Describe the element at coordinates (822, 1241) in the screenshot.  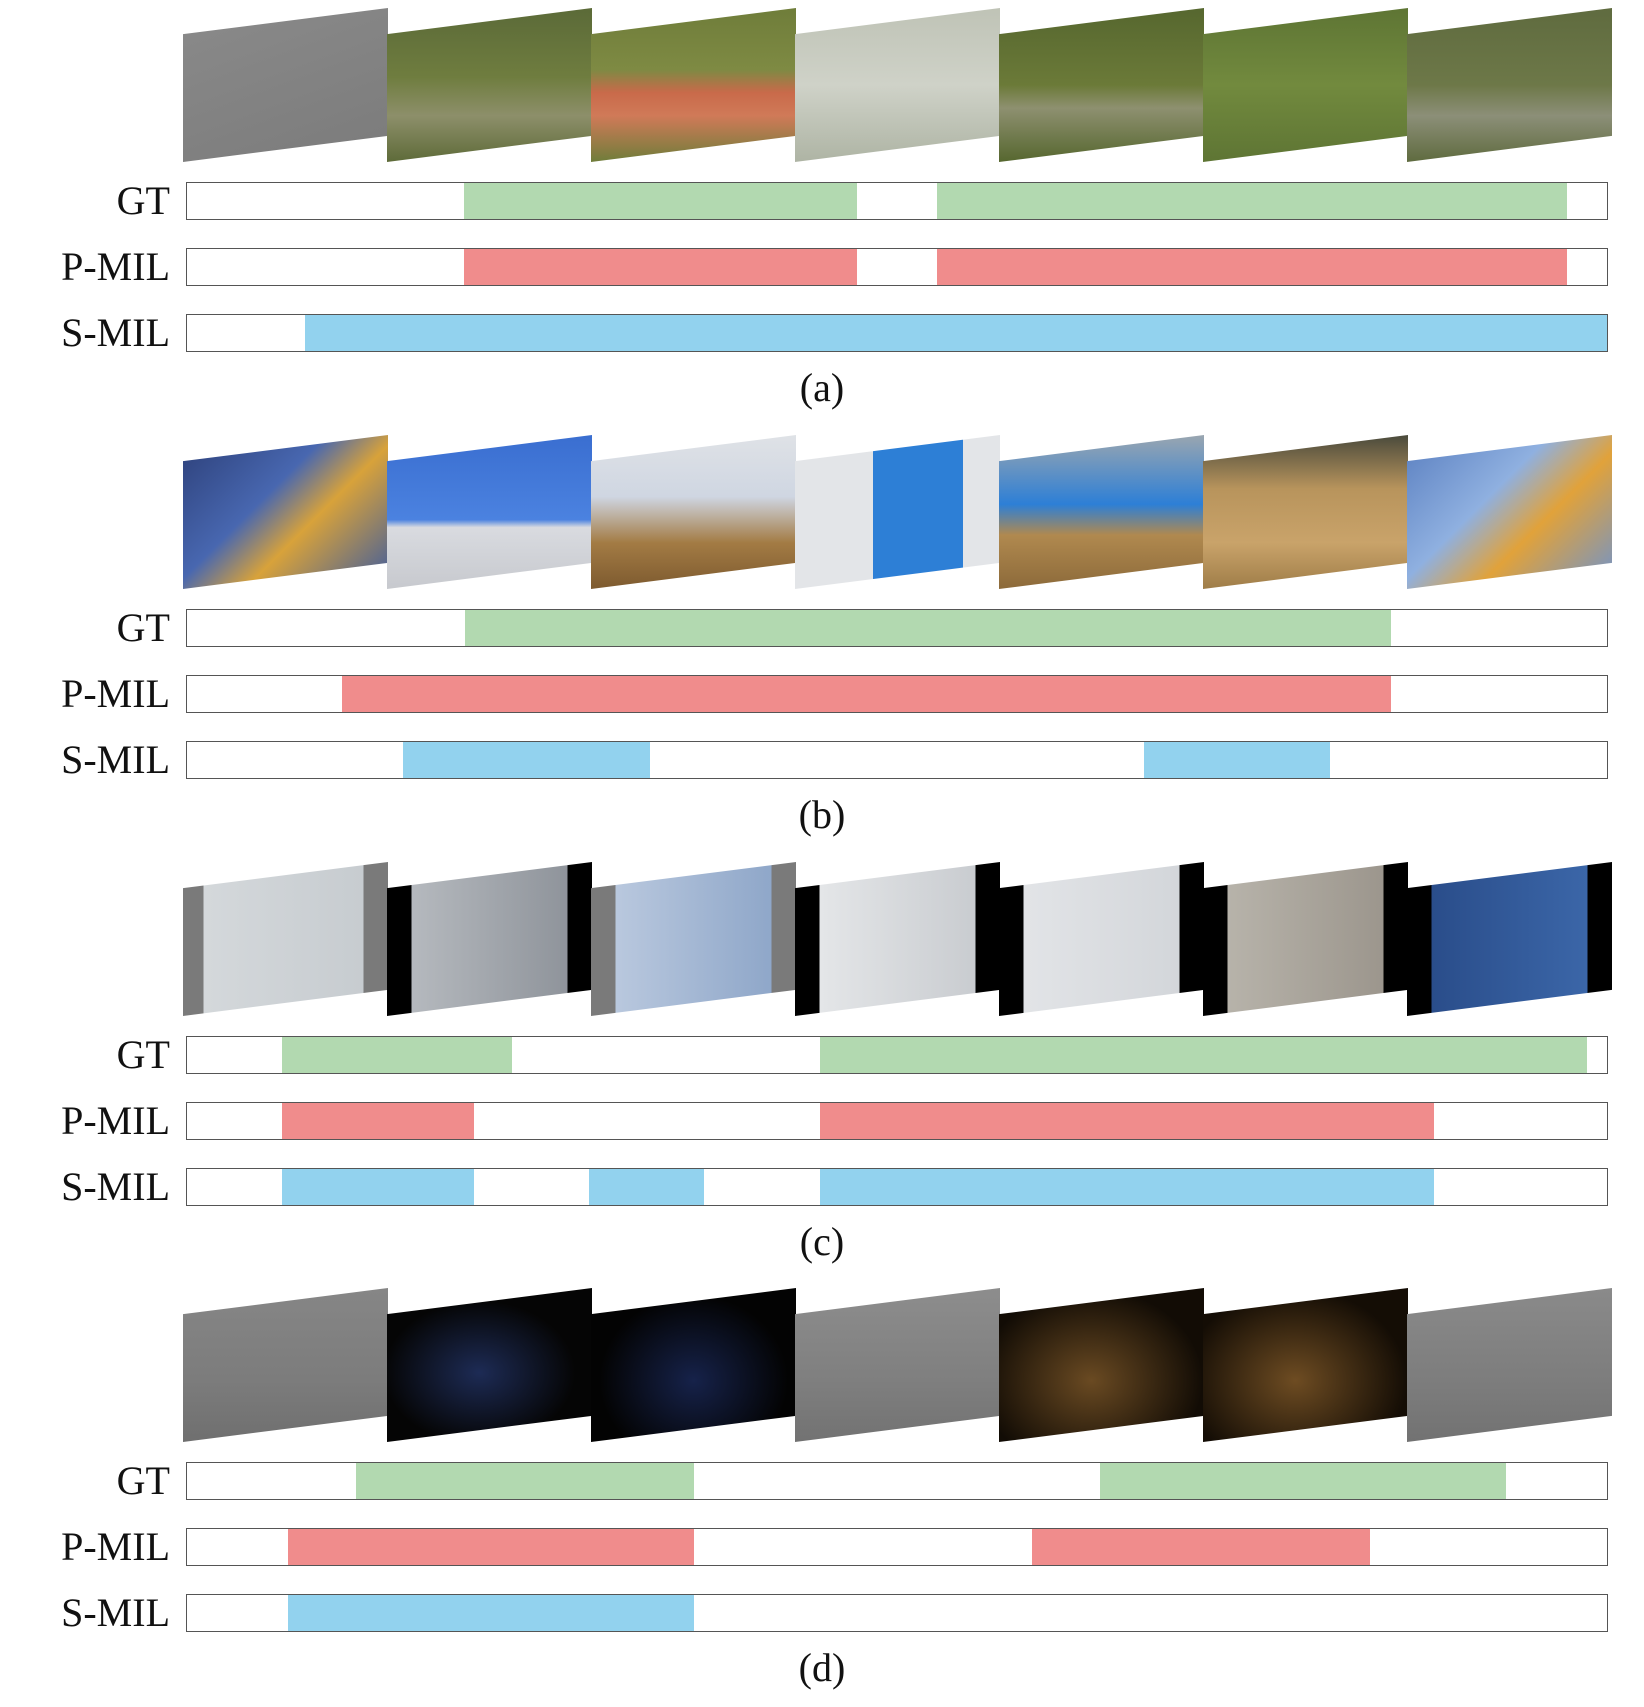
I see `panel-caption: (c)` at that location.